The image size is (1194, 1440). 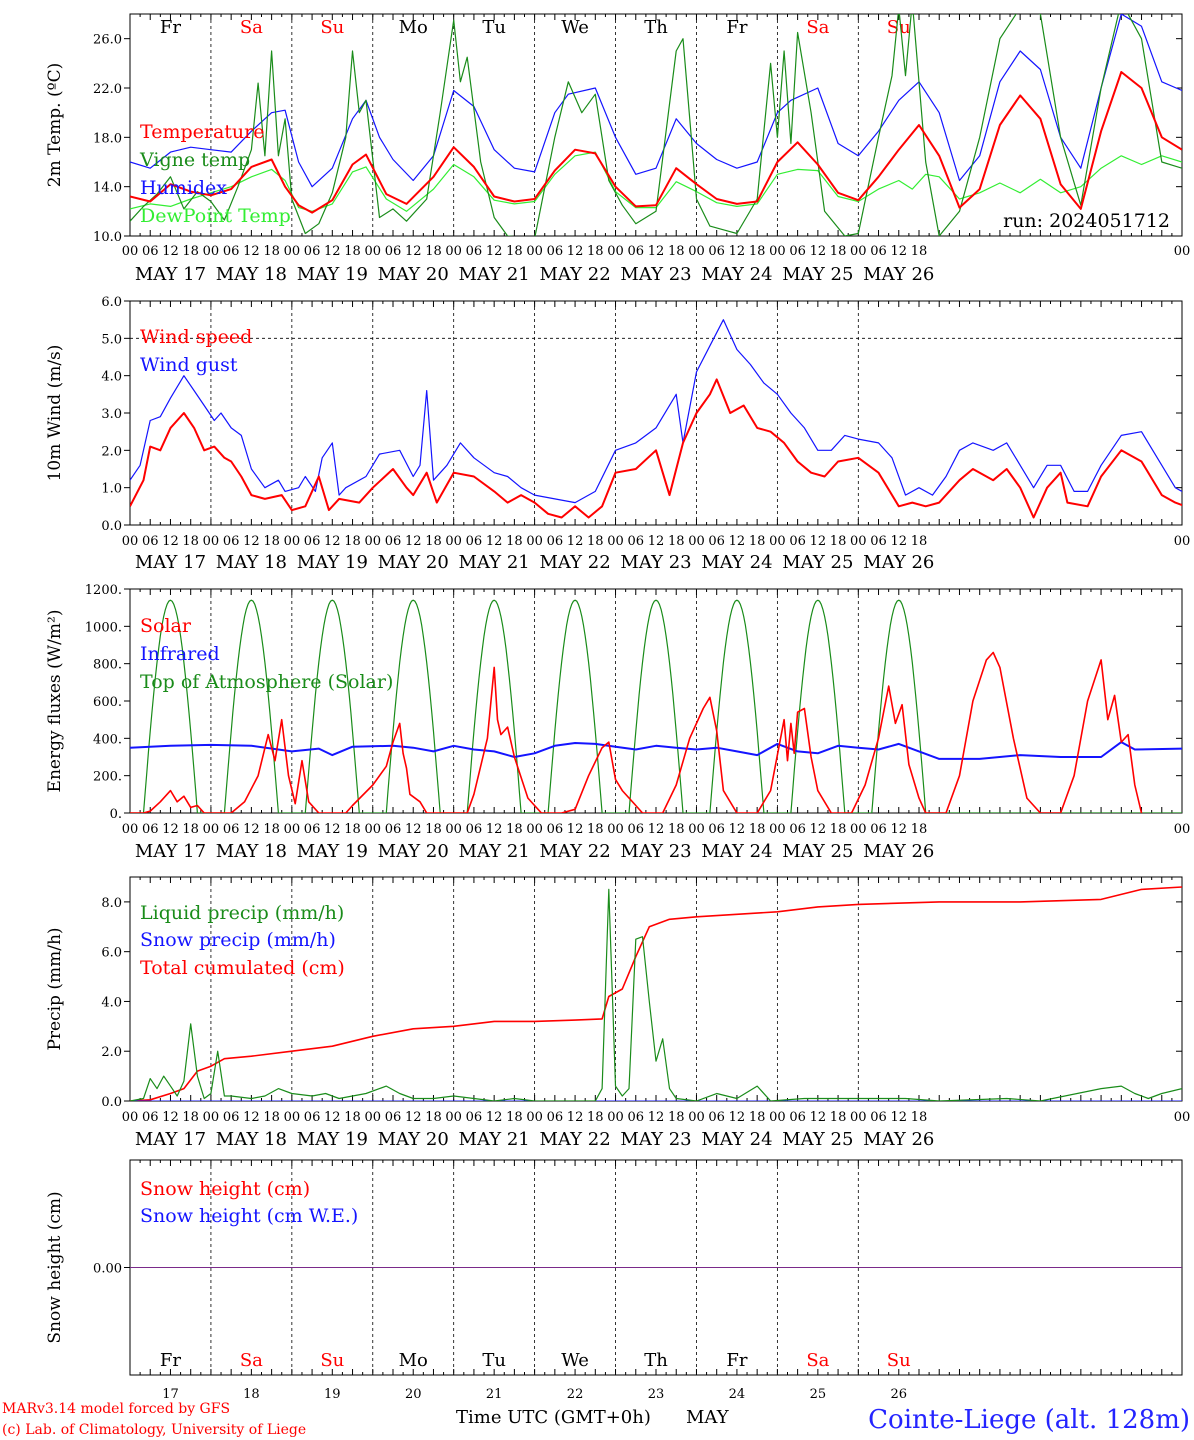 I want to click on weekday-label: Su, so click(x=332, y=1360).